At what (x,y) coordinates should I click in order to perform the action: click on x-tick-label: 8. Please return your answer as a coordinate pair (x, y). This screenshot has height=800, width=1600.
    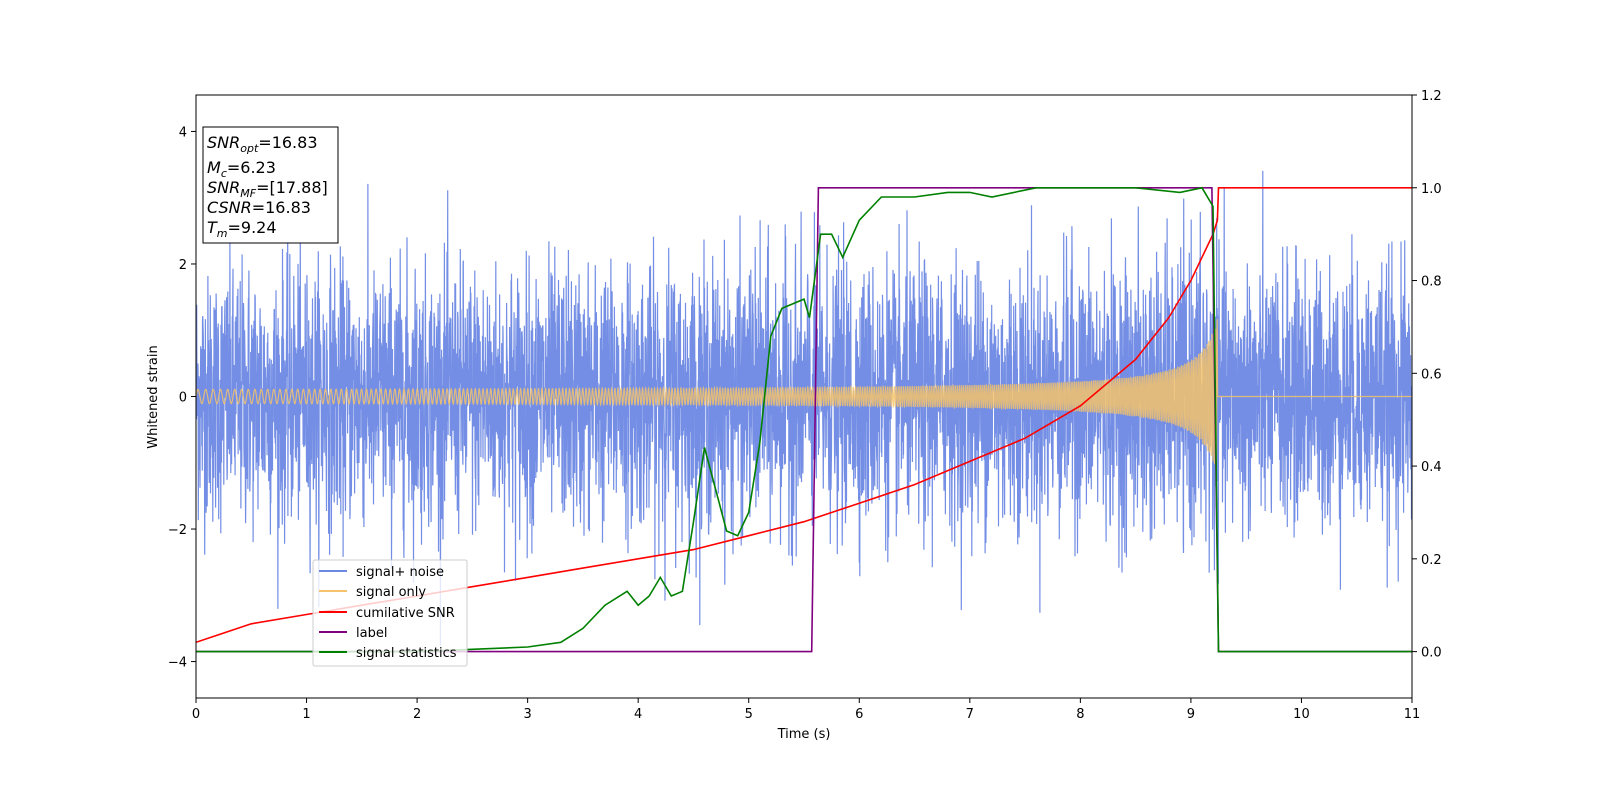
    Looking at the image, I should click on (1080, 714).